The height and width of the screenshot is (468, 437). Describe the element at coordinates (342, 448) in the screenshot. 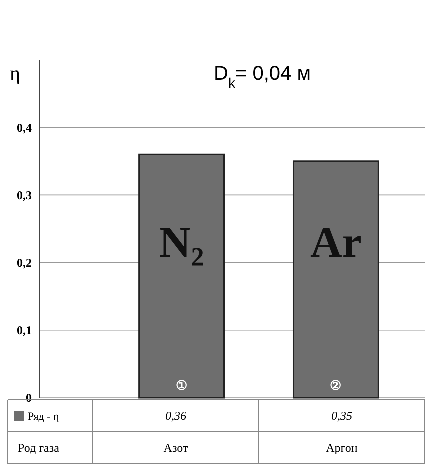

I see `x-tick-label: Аргон` at that location.